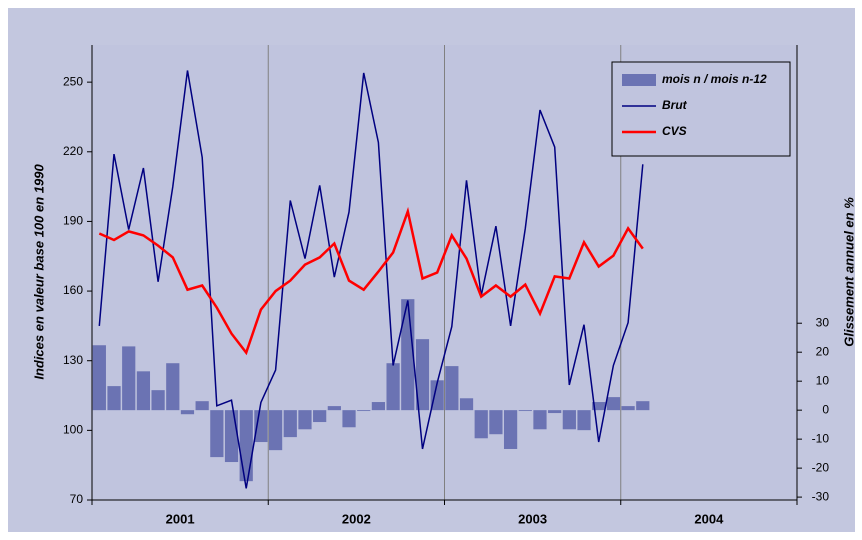  Describe the element at coordinates (823, 322) in the screenshot. I see `y2-tick-label: 30` at that location.